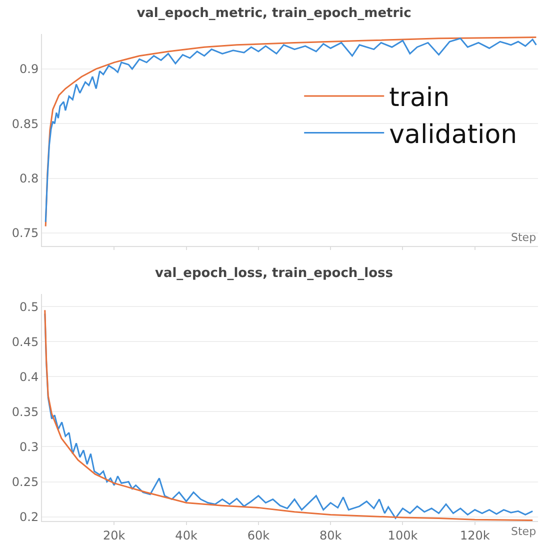 This screenshot has width=548, height=547. Describe the element at coordinates (453, 135) in the screenshot. I see `legend-label: validation` at that location.